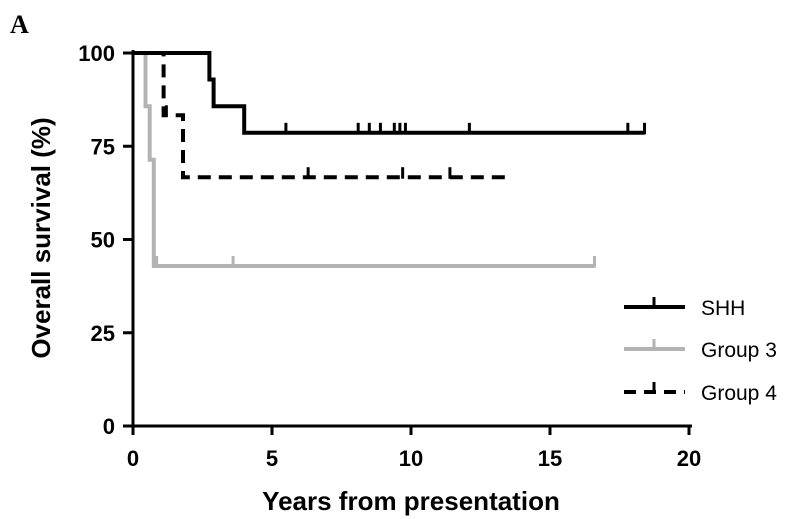 The width and height of the screenshot is (797, 519). Describe the element at coordinates (103, 146) in the screenshot. I see `y-tick-label: 75` at that location.